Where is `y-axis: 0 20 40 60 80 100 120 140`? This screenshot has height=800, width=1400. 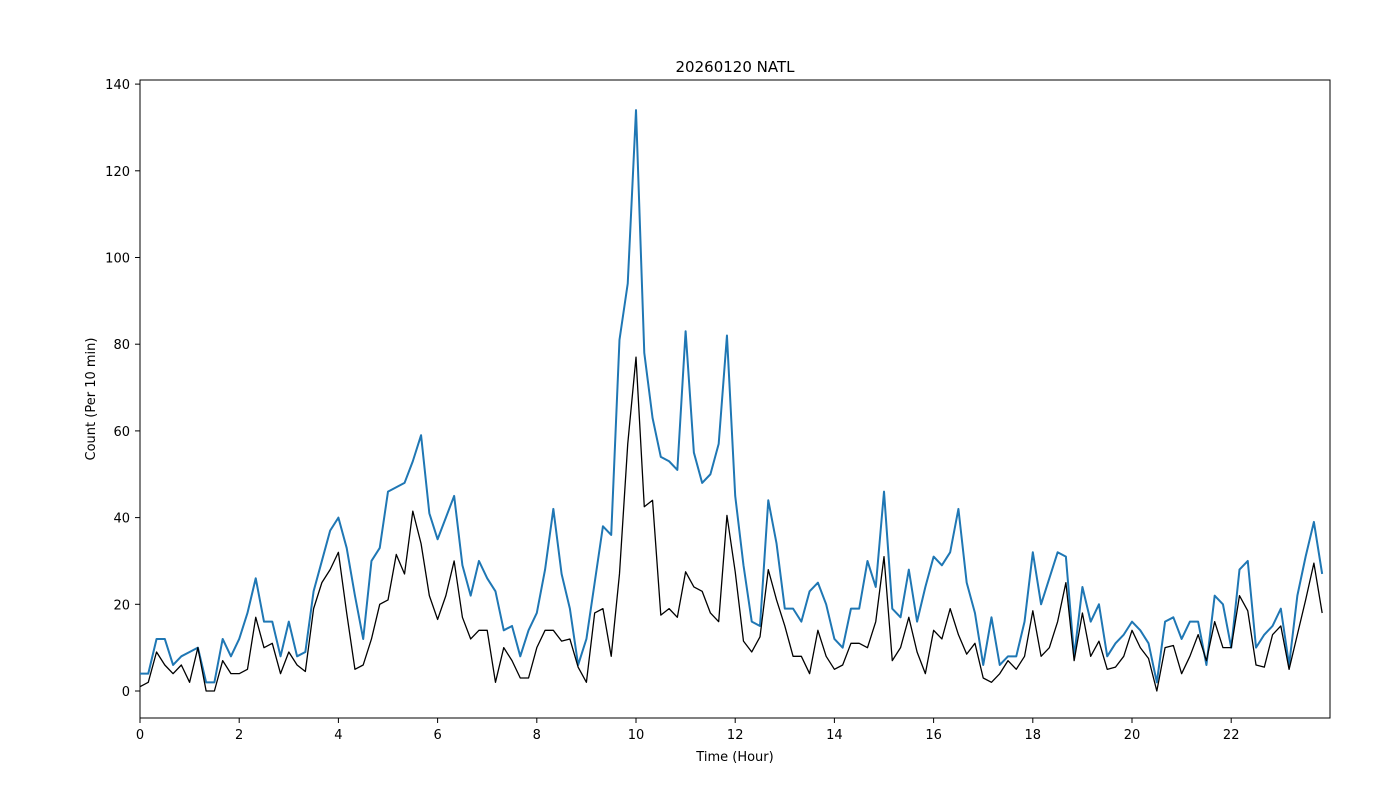
y-axis: 0 20 40 60 80 100 120 140 is located at coordinates (122, 389).